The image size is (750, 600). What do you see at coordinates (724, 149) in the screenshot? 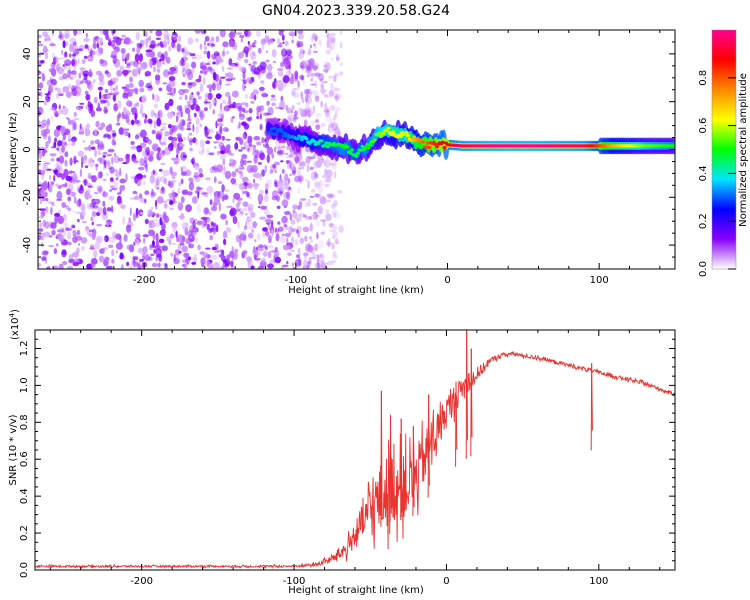
I see `colorbar-frame` at bounding box center [724, 149].